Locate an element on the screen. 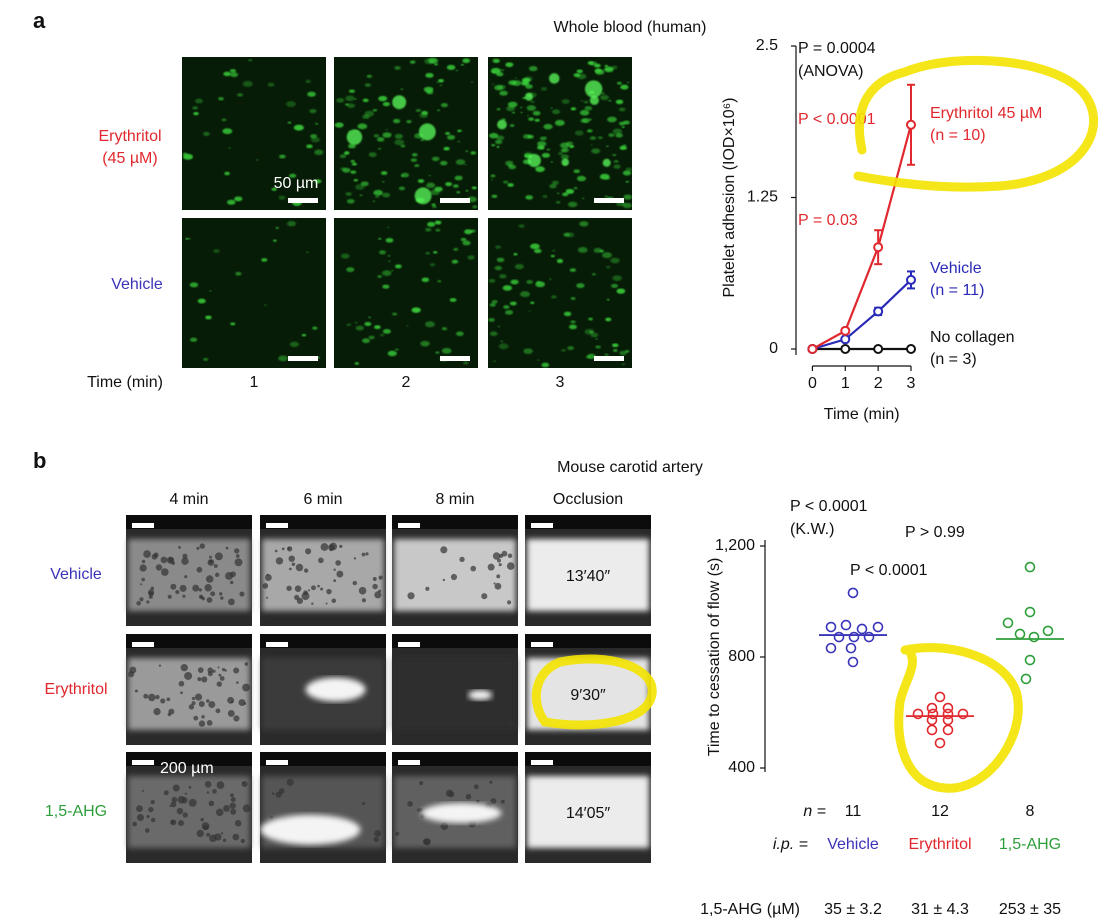 The height and width of the screenshot is (923, 1108). vessel-top is located at coordinates (455, 641).